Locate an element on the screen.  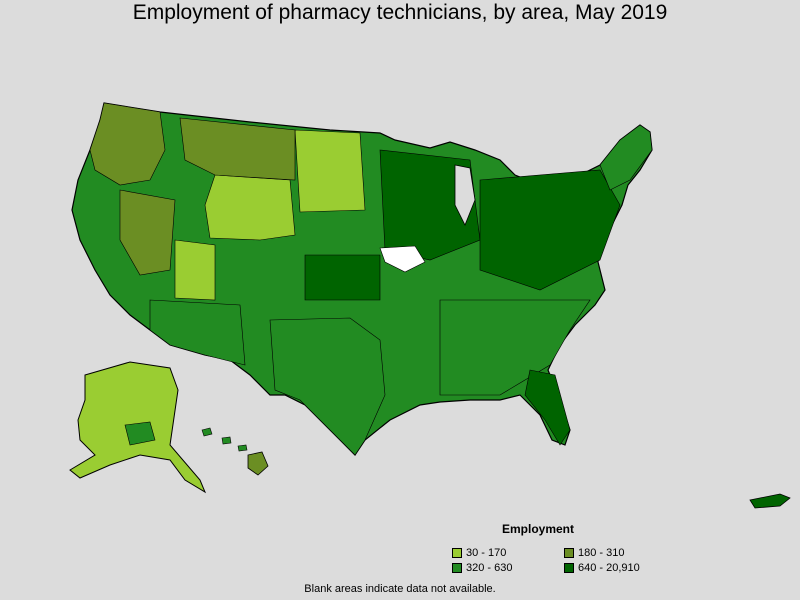
florida-region is located at coordinates (547, 407).